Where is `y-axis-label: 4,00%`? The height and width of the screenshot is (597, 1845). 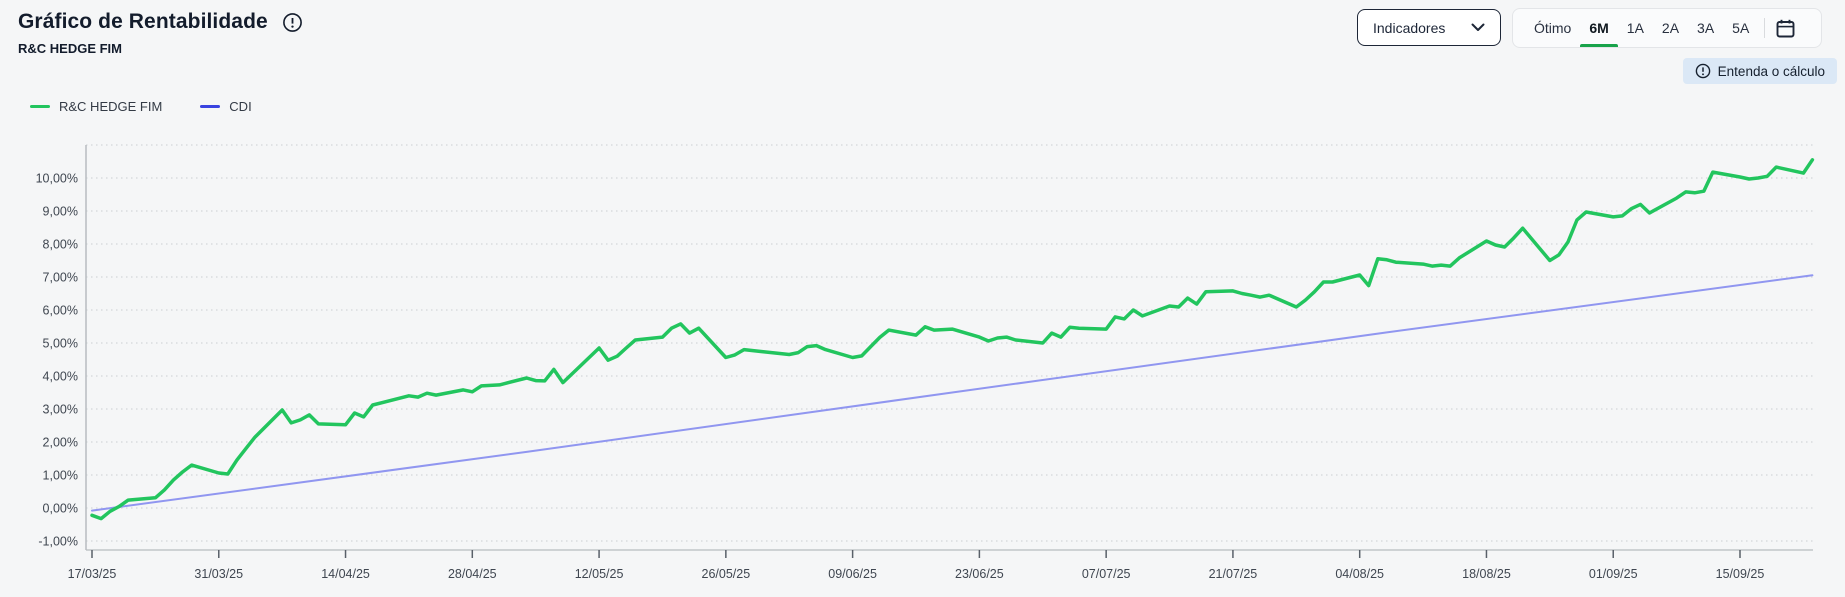
y-axis-label: 4,00% is located at coordinates (60, 377).